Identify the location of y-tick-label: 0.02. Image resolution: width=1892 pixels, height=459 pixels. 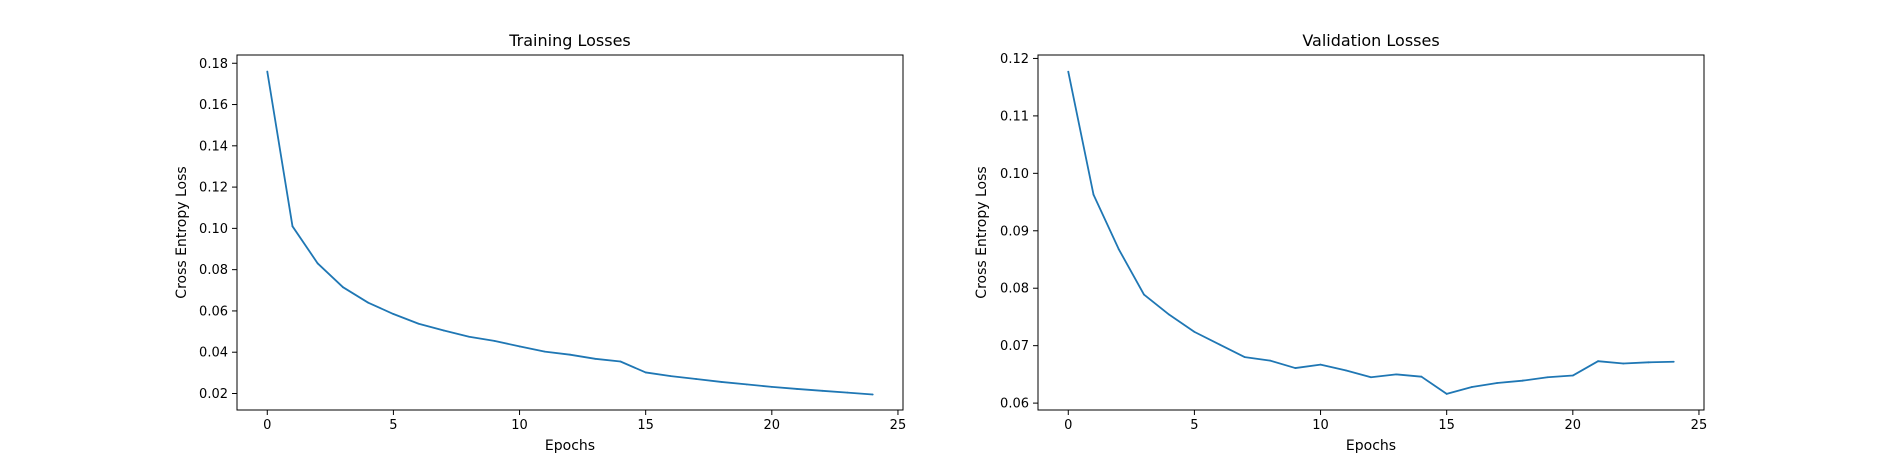
(213, 394).